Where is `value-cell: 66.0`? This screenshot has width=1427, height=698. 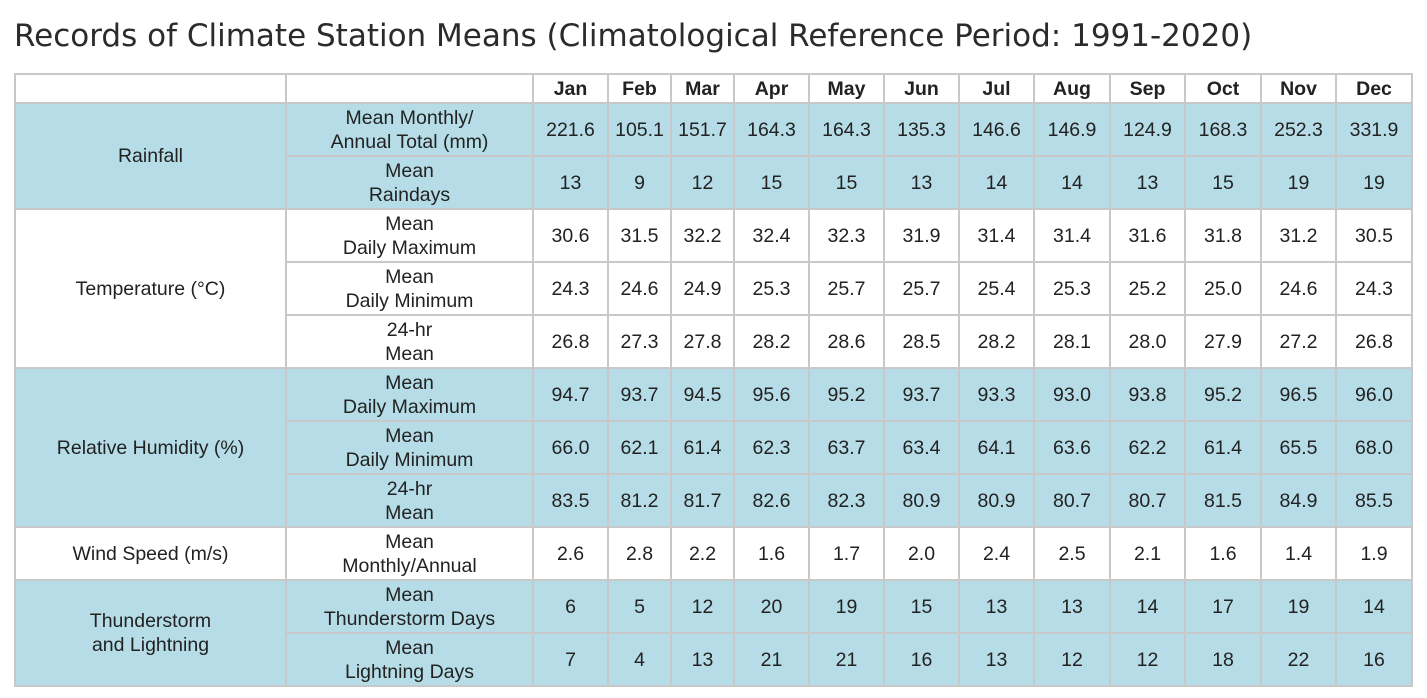 value-cell: 66.0 is located at coordinates (570, 447).